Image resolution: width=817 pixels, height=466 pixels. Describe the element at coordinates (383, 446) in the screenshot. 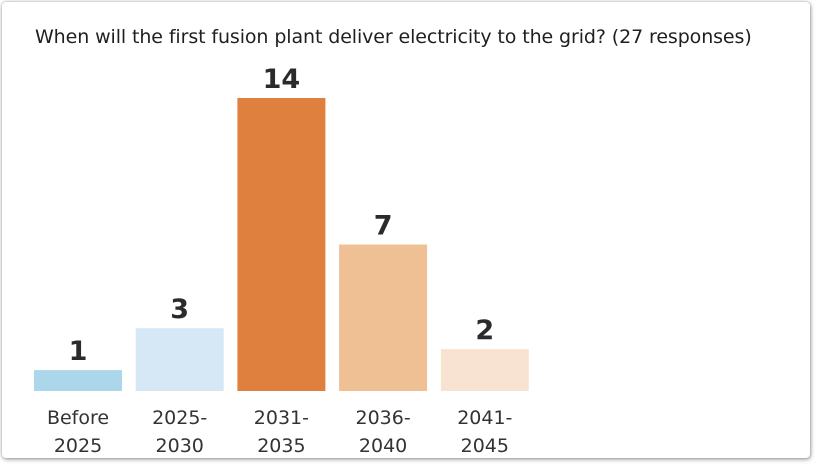

I see `x-tick-label-3-line-1: 2040` at that location.